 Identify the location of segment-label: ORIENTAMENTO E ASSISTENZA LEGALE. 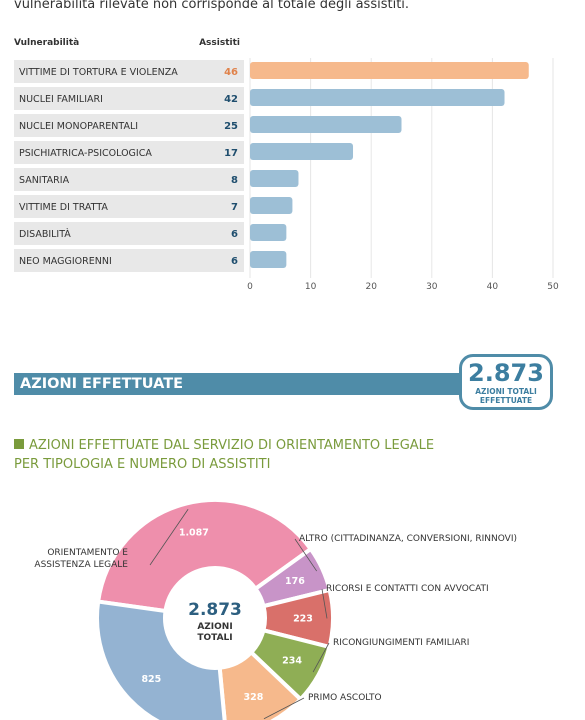
(81, 559).